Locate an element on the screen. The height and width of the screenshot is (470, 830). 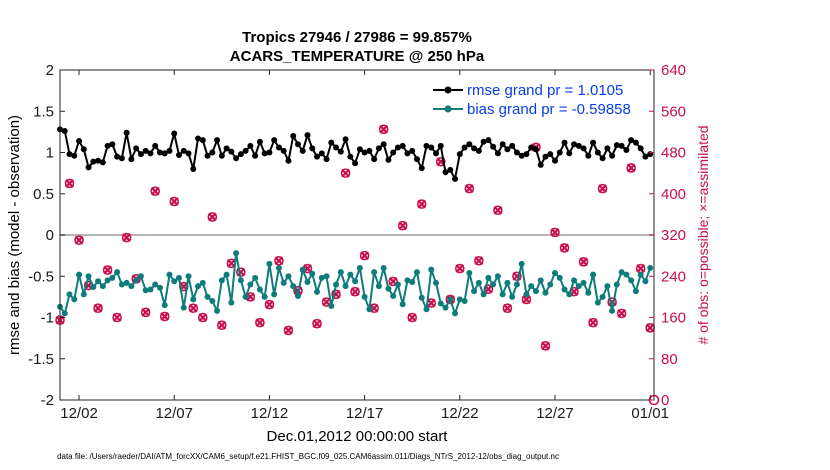
y-right-tick-label: 400 is located at coordinates (673, 194).